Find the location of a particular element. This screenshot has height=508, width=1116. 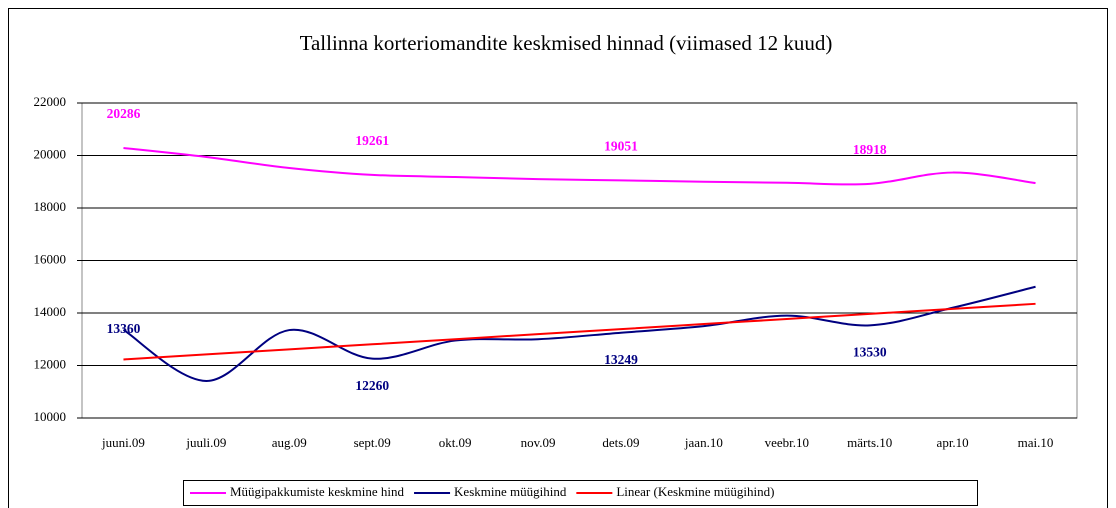

x-tick-label: juuni.09 is located at coordinates (123, 442).